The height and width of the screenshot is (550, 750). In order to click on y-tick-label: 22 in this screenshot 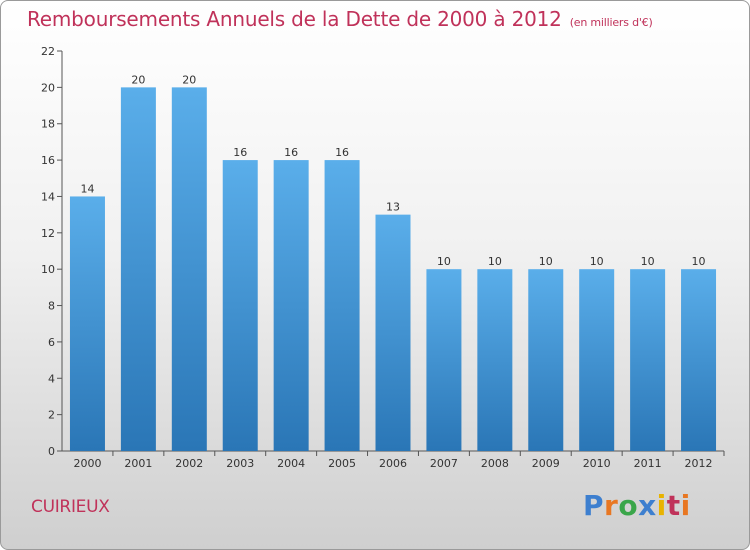, I will do `click(48, 51)`.